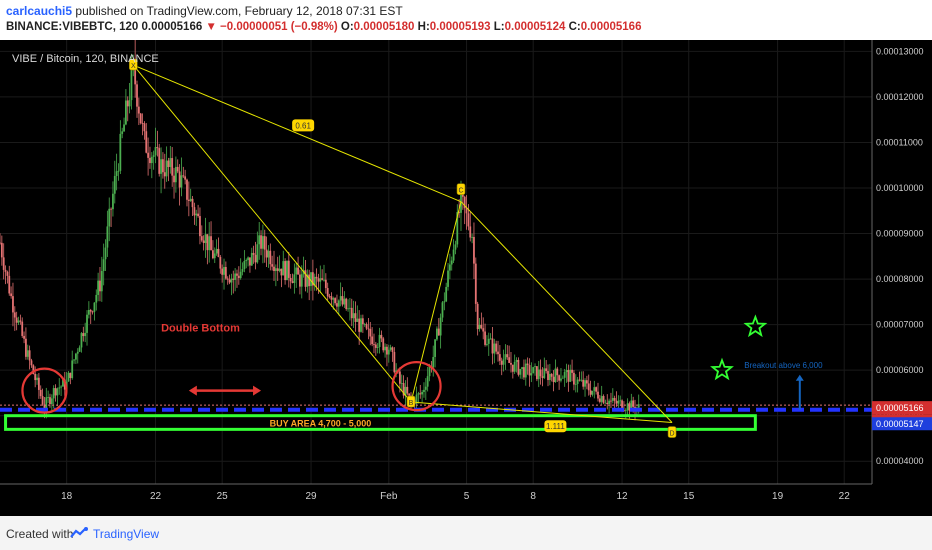 The height and width of the screenshot is (550, 932). Describe the element at coordinates (303, 125) in the screenshot. I see `ratio-label-top: 0.61` at that location.